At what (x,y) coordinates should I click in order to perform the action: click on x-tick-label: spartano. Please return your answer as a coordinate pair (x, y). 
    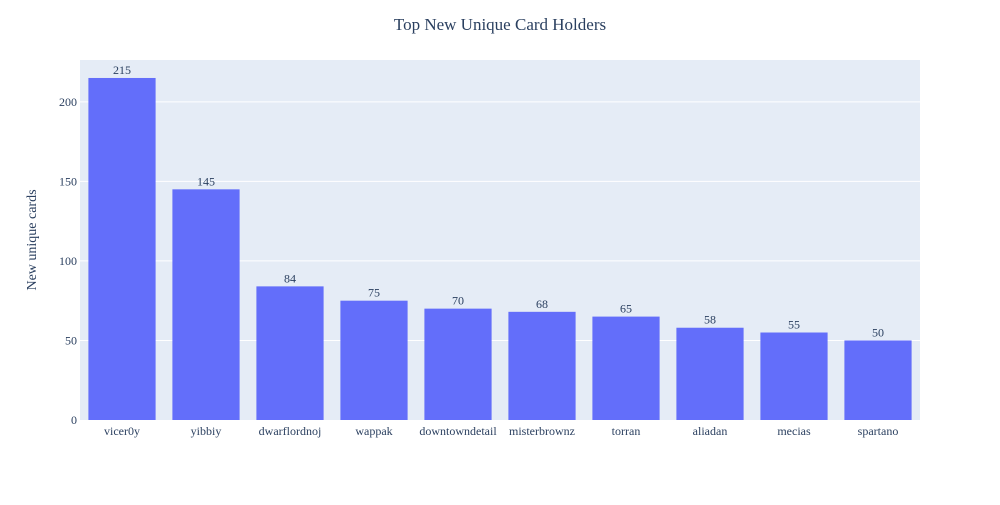
    Looking at the image, I should click on (878, 431).